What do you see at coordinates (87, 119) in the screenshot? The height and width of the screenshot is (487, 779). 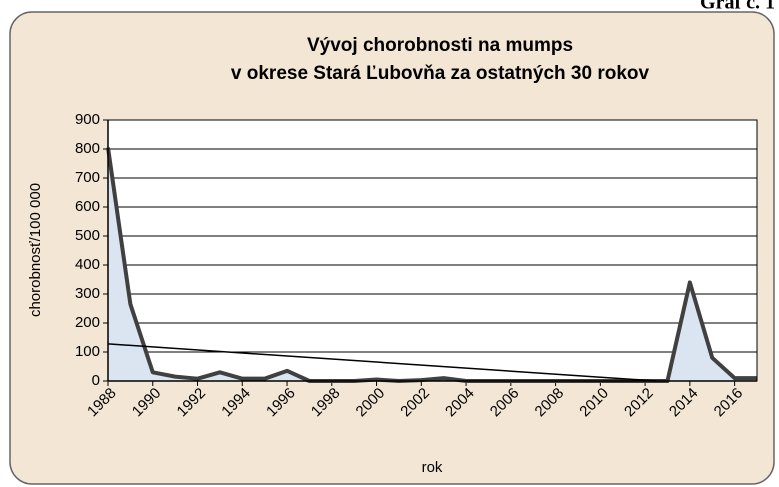 I see `y-tick-label: 900` at bounding box center [87, 119].